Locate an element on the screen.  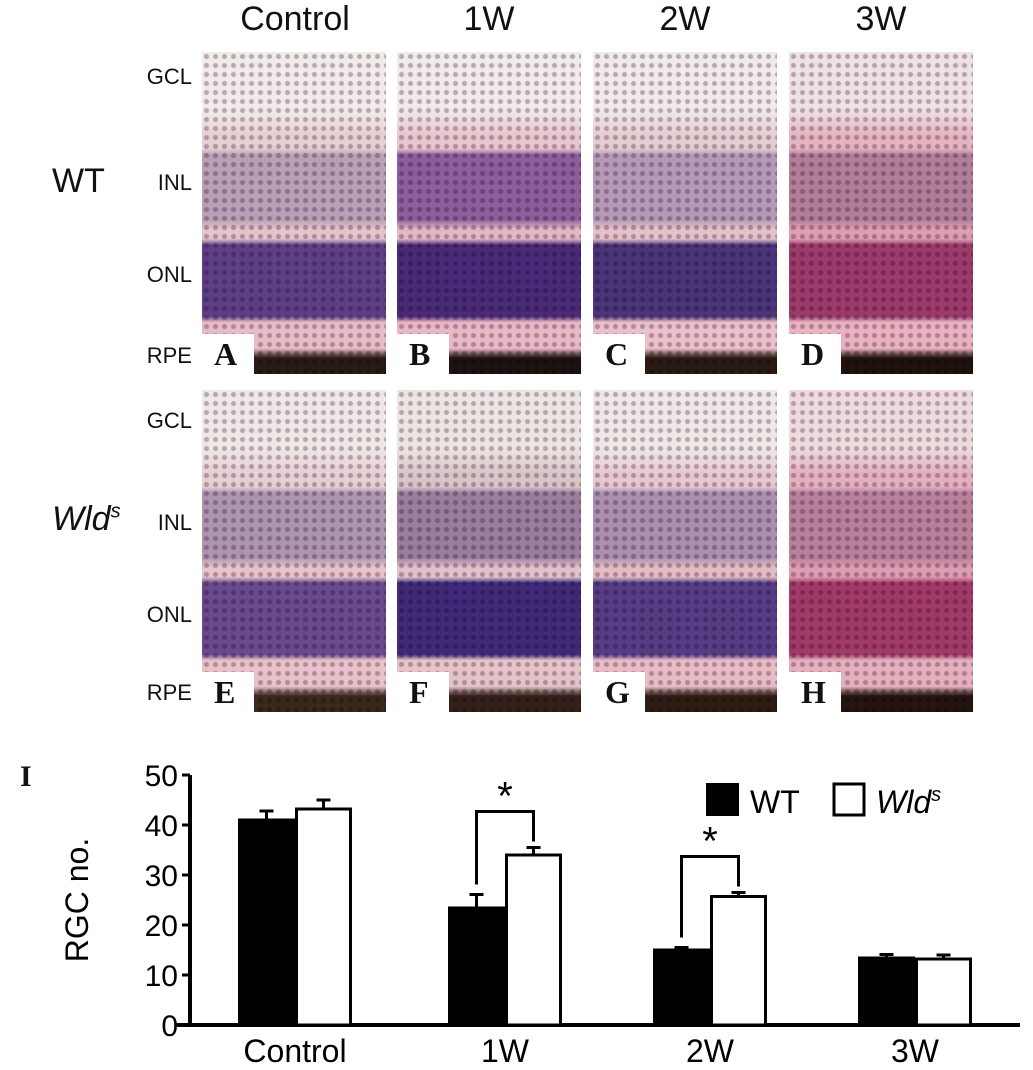
histology-panel: F is located at coordinates (489, 551).